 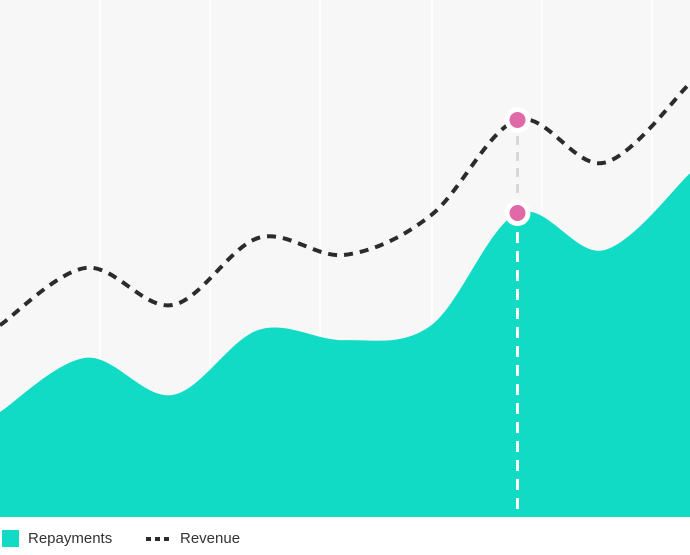 I want to click on legend-label: Repayments, so click(x=70, y=538).